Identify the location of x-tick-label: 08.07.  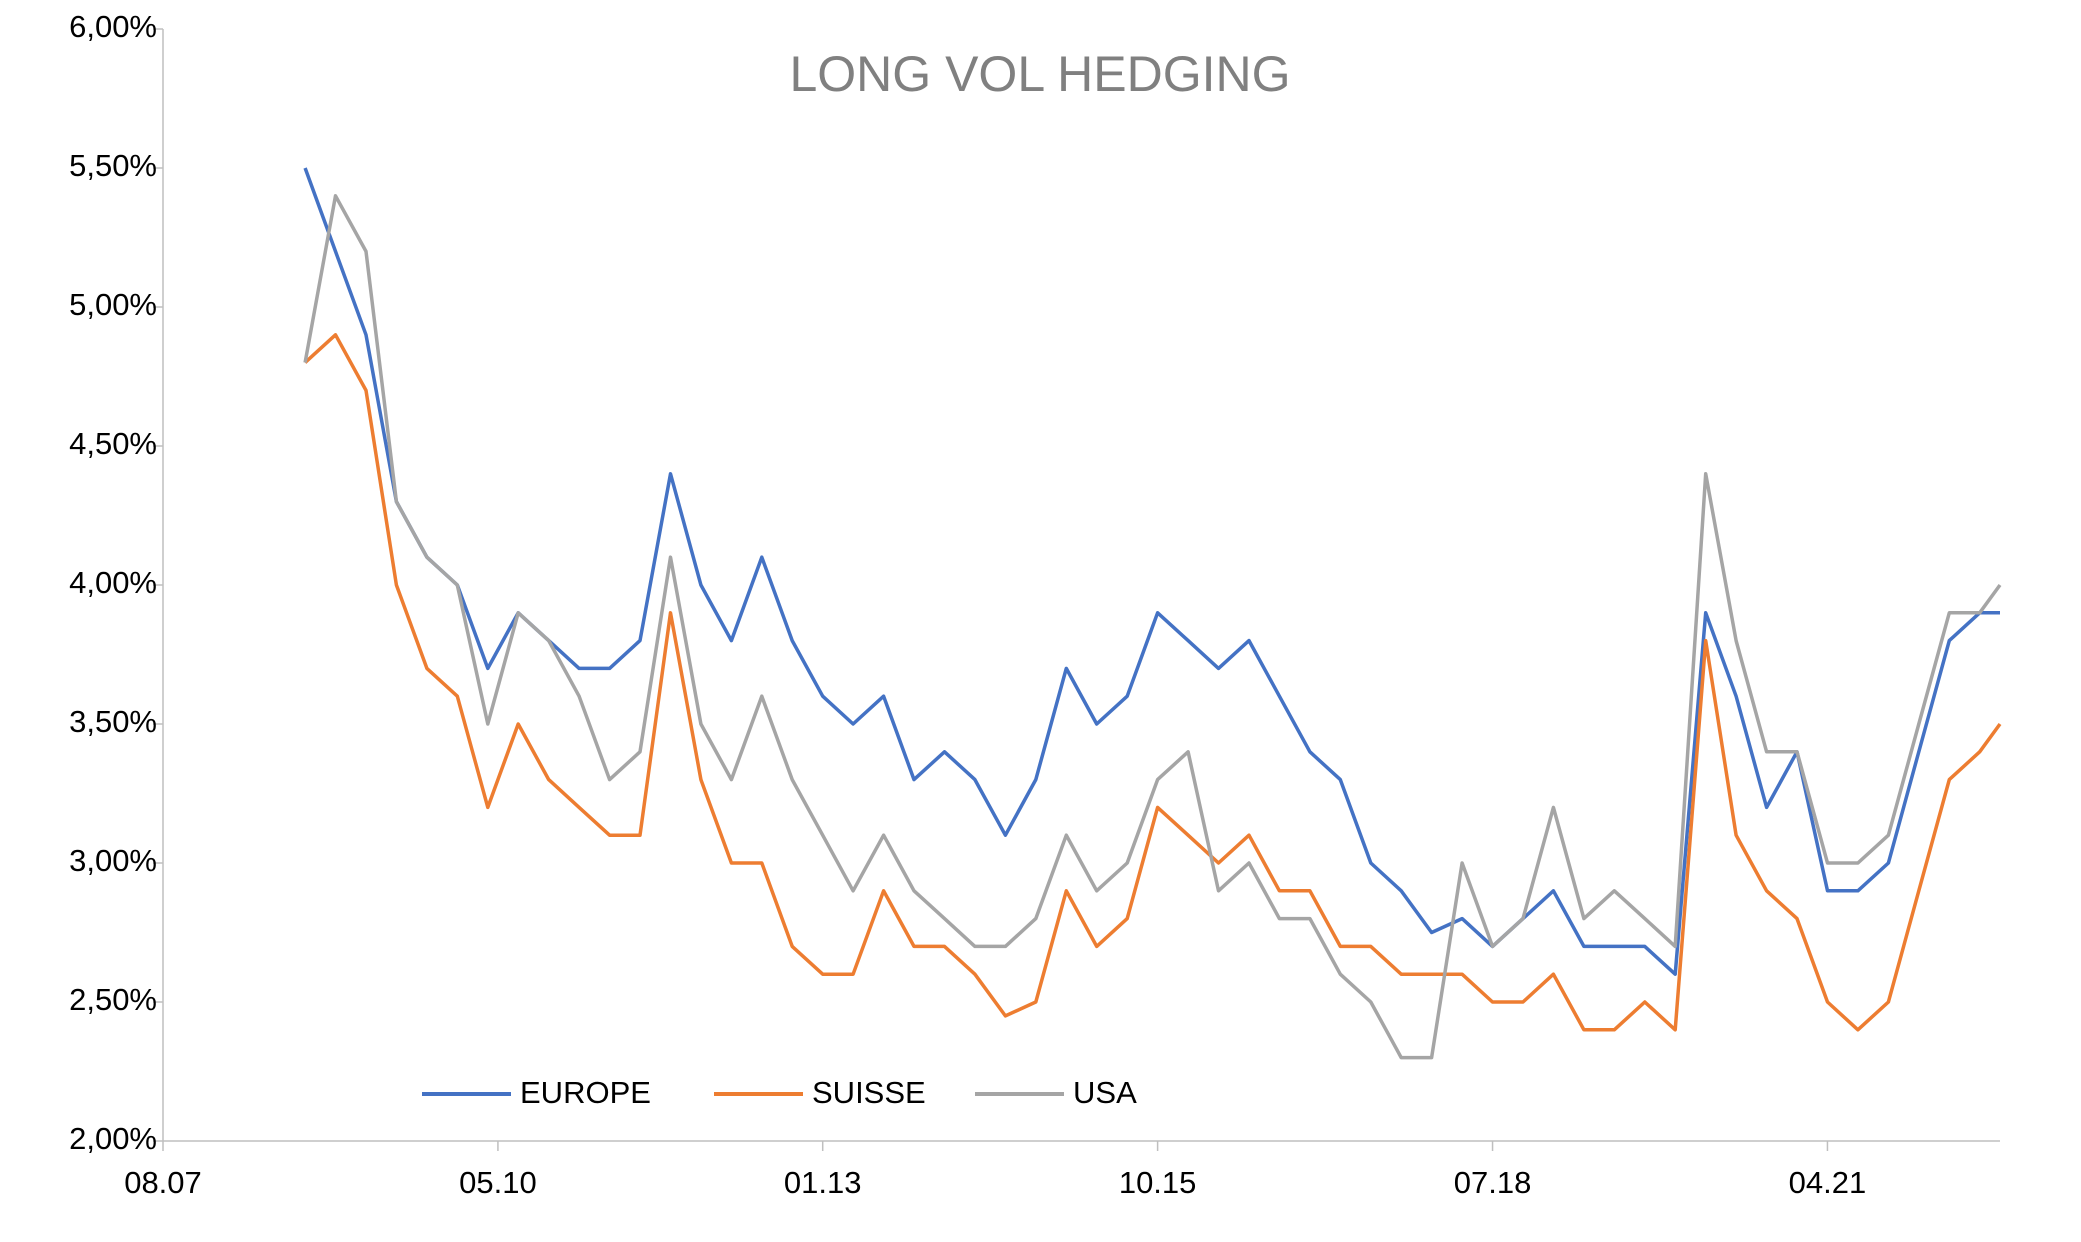
(163, 1182).